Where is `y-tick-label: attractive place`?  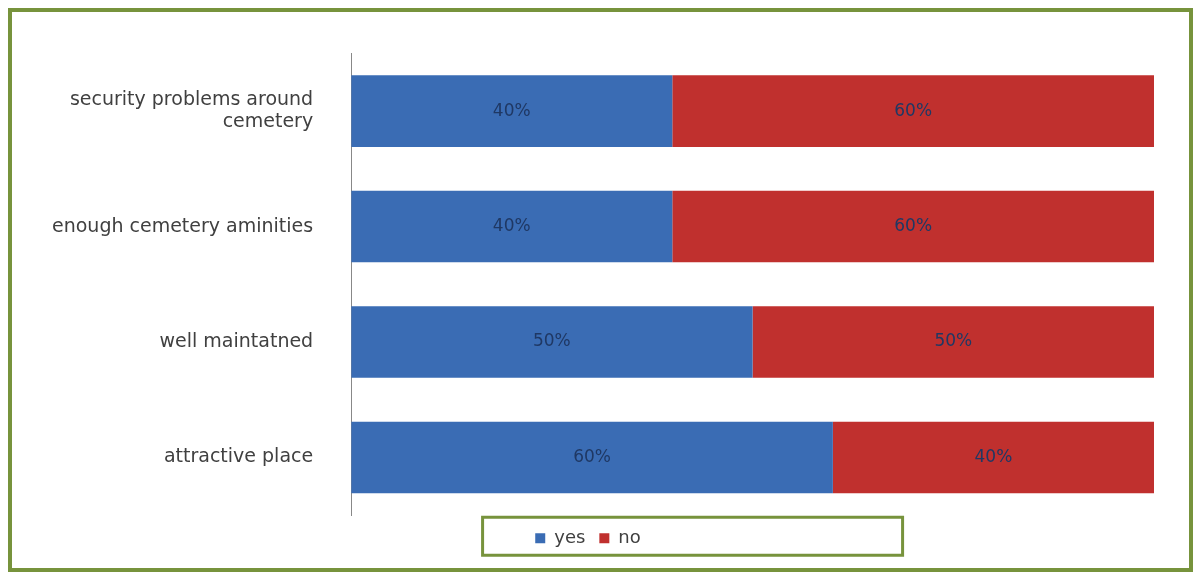
y-tick-label: attractive place is located at coordinates (238, 455).